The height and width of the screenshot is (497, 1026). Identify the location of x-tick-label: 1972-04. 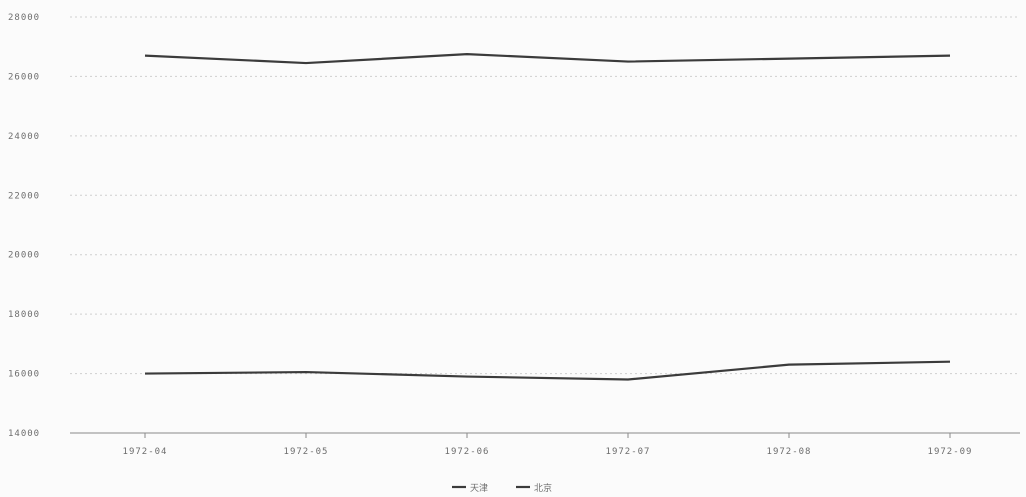
(145, 452).